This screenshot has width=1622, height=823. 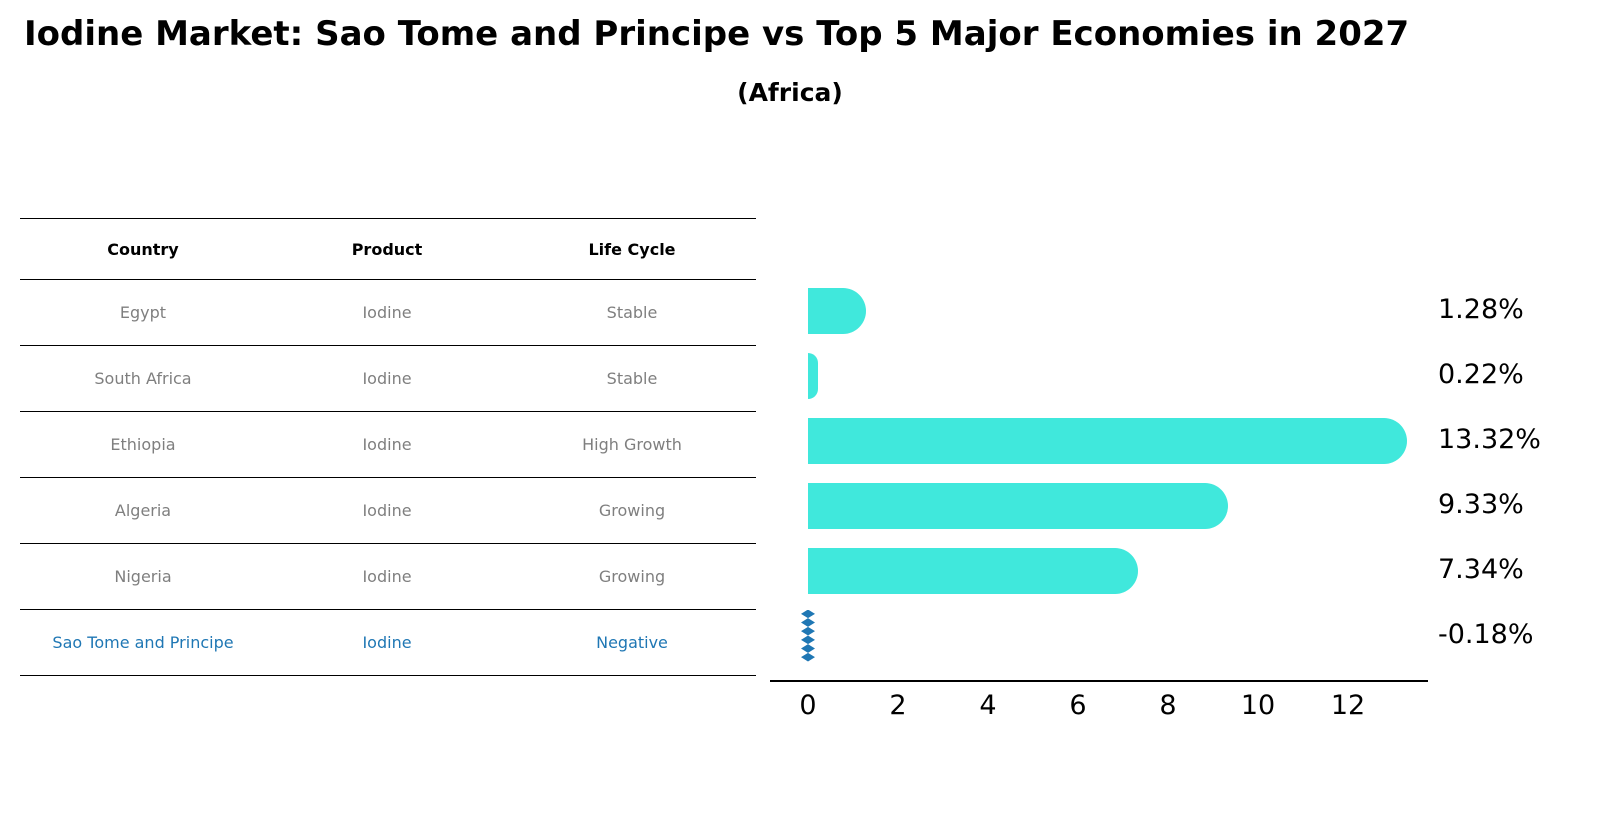 What do you see at coordinates (973, 570) in the screenshot?
I see `bar-nigeria` at bounding box center [973, 570].